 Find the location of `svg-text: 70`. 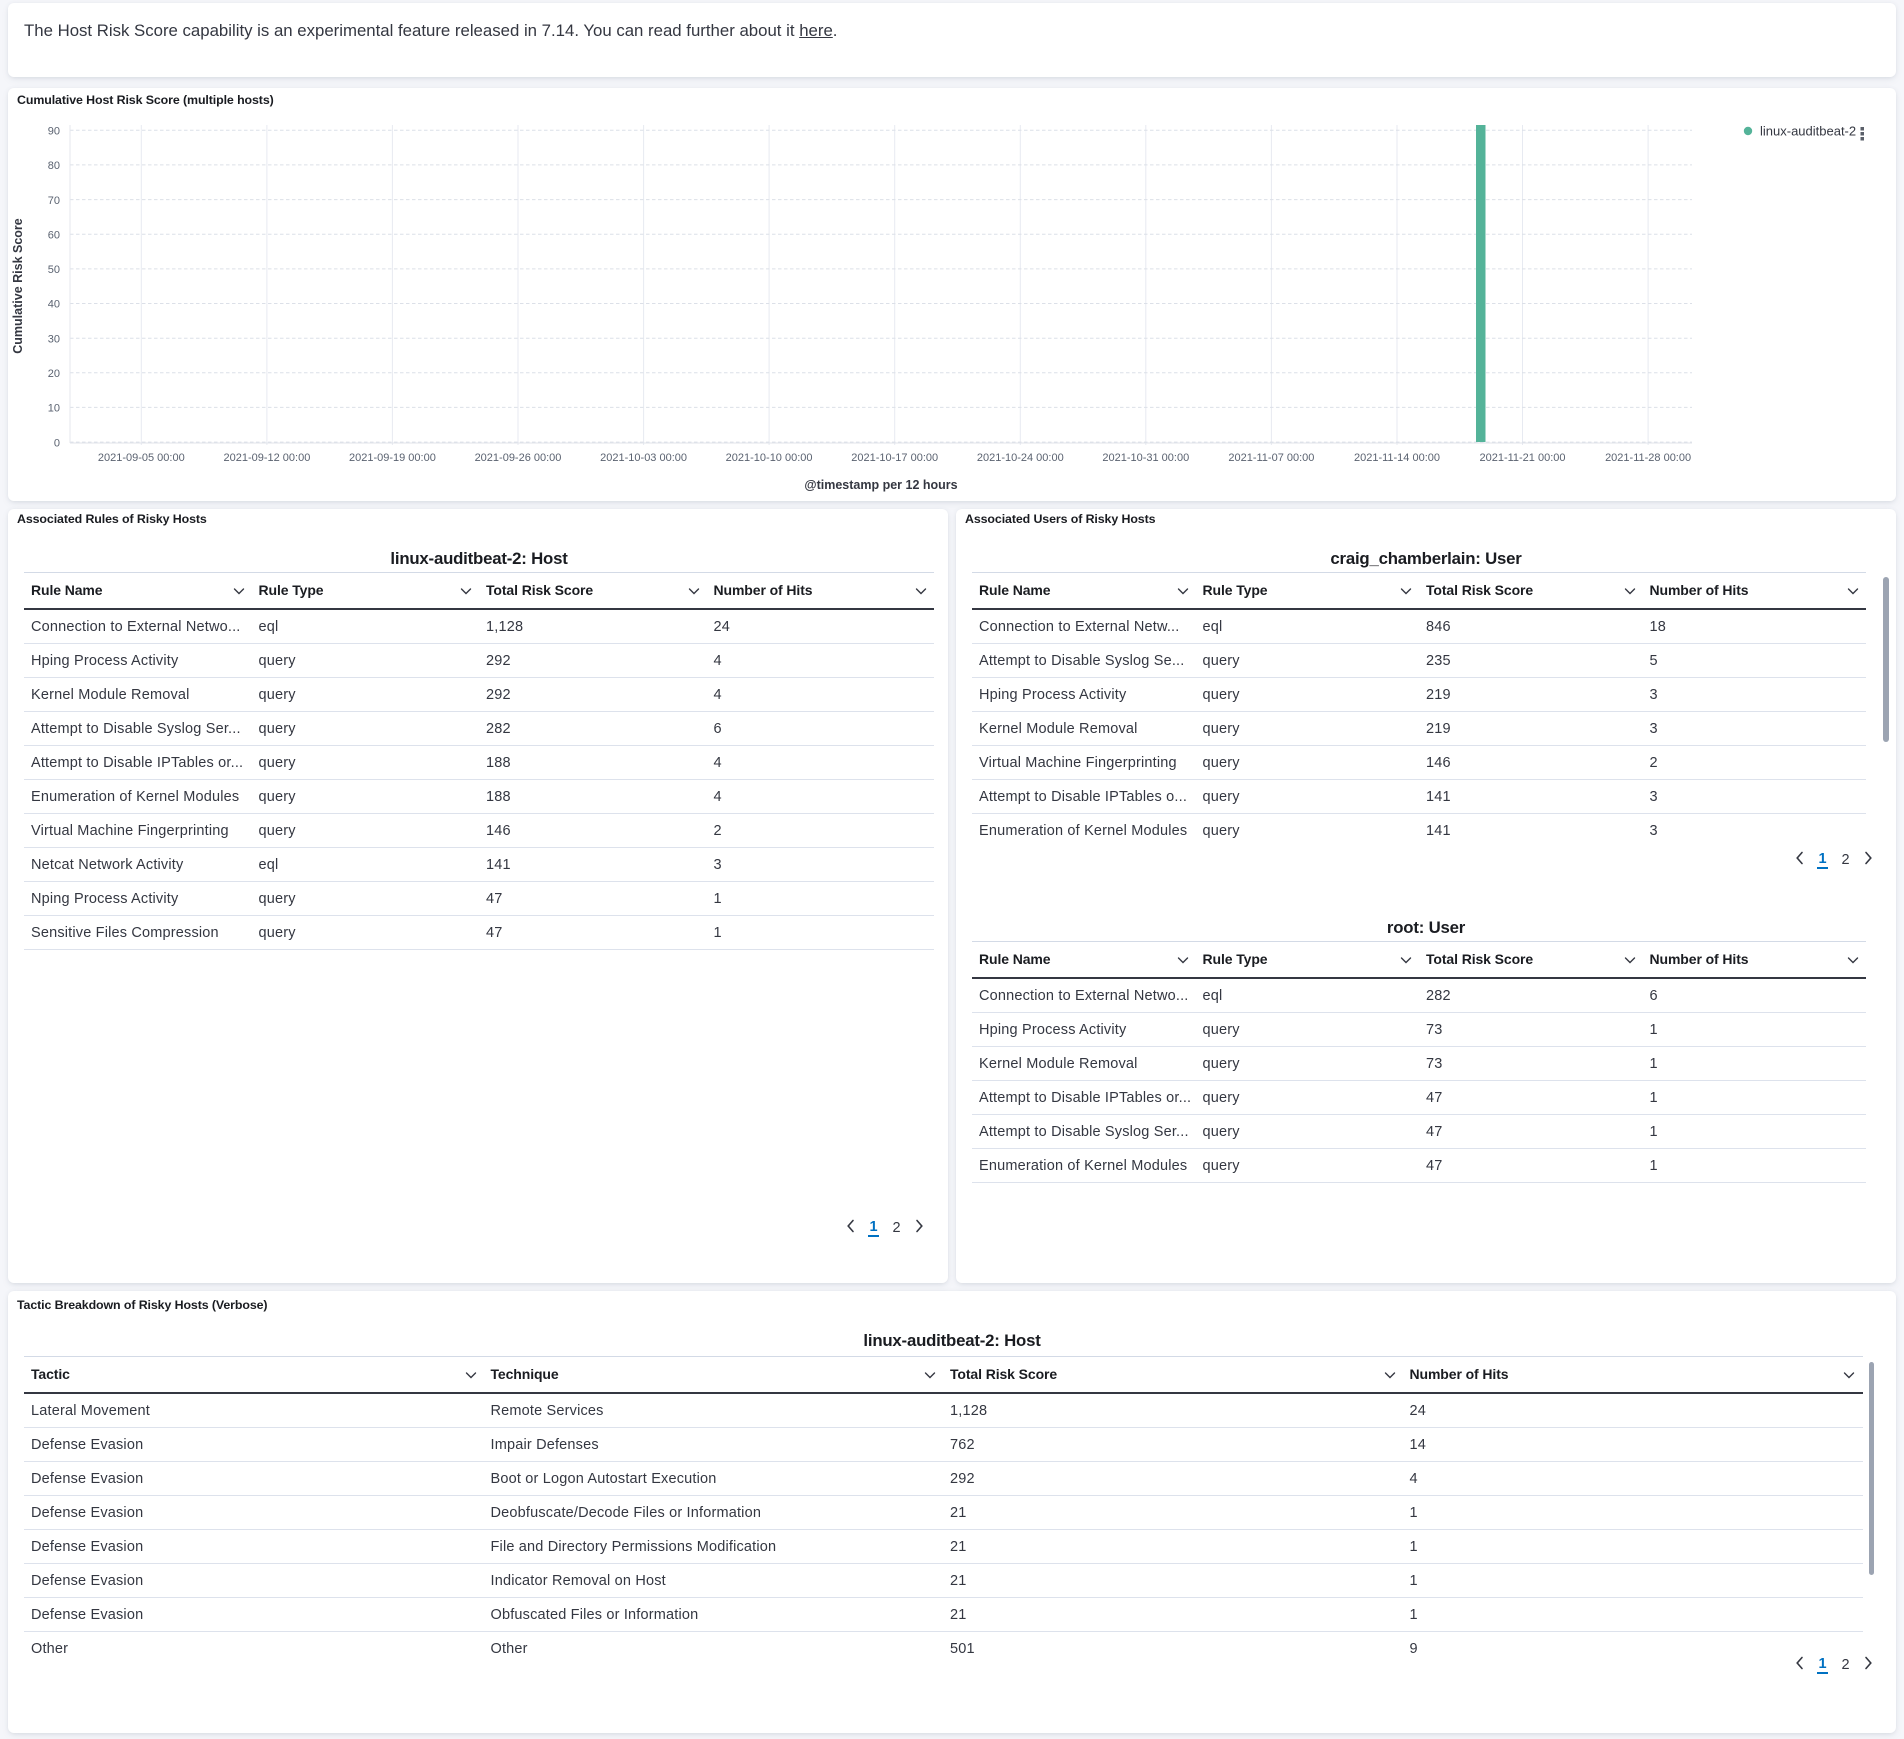

svg-text: 70 is located at coordinates (54, 201).